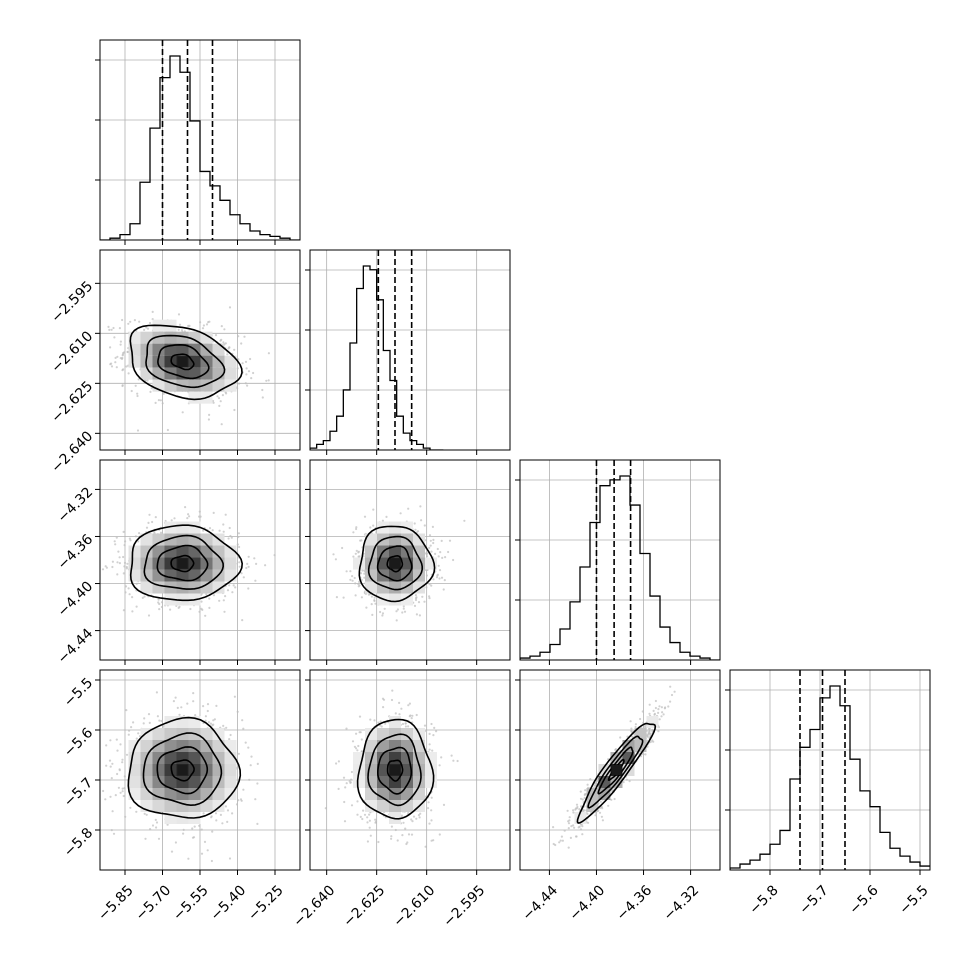  What do you see at coordinates (182, 563) in the screenshot?
I see `density-blocks` at bounding box center [182, 563].